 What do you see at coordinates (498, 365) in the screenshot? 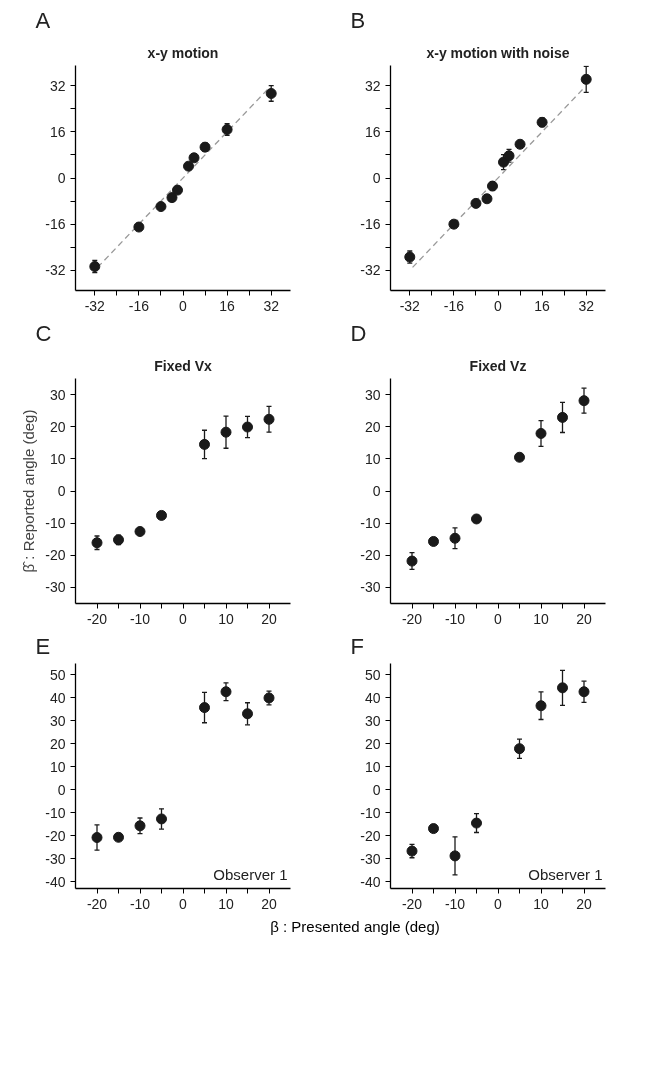
I see `chart-title: Fixed Vz` at bounding box center [498, 365].